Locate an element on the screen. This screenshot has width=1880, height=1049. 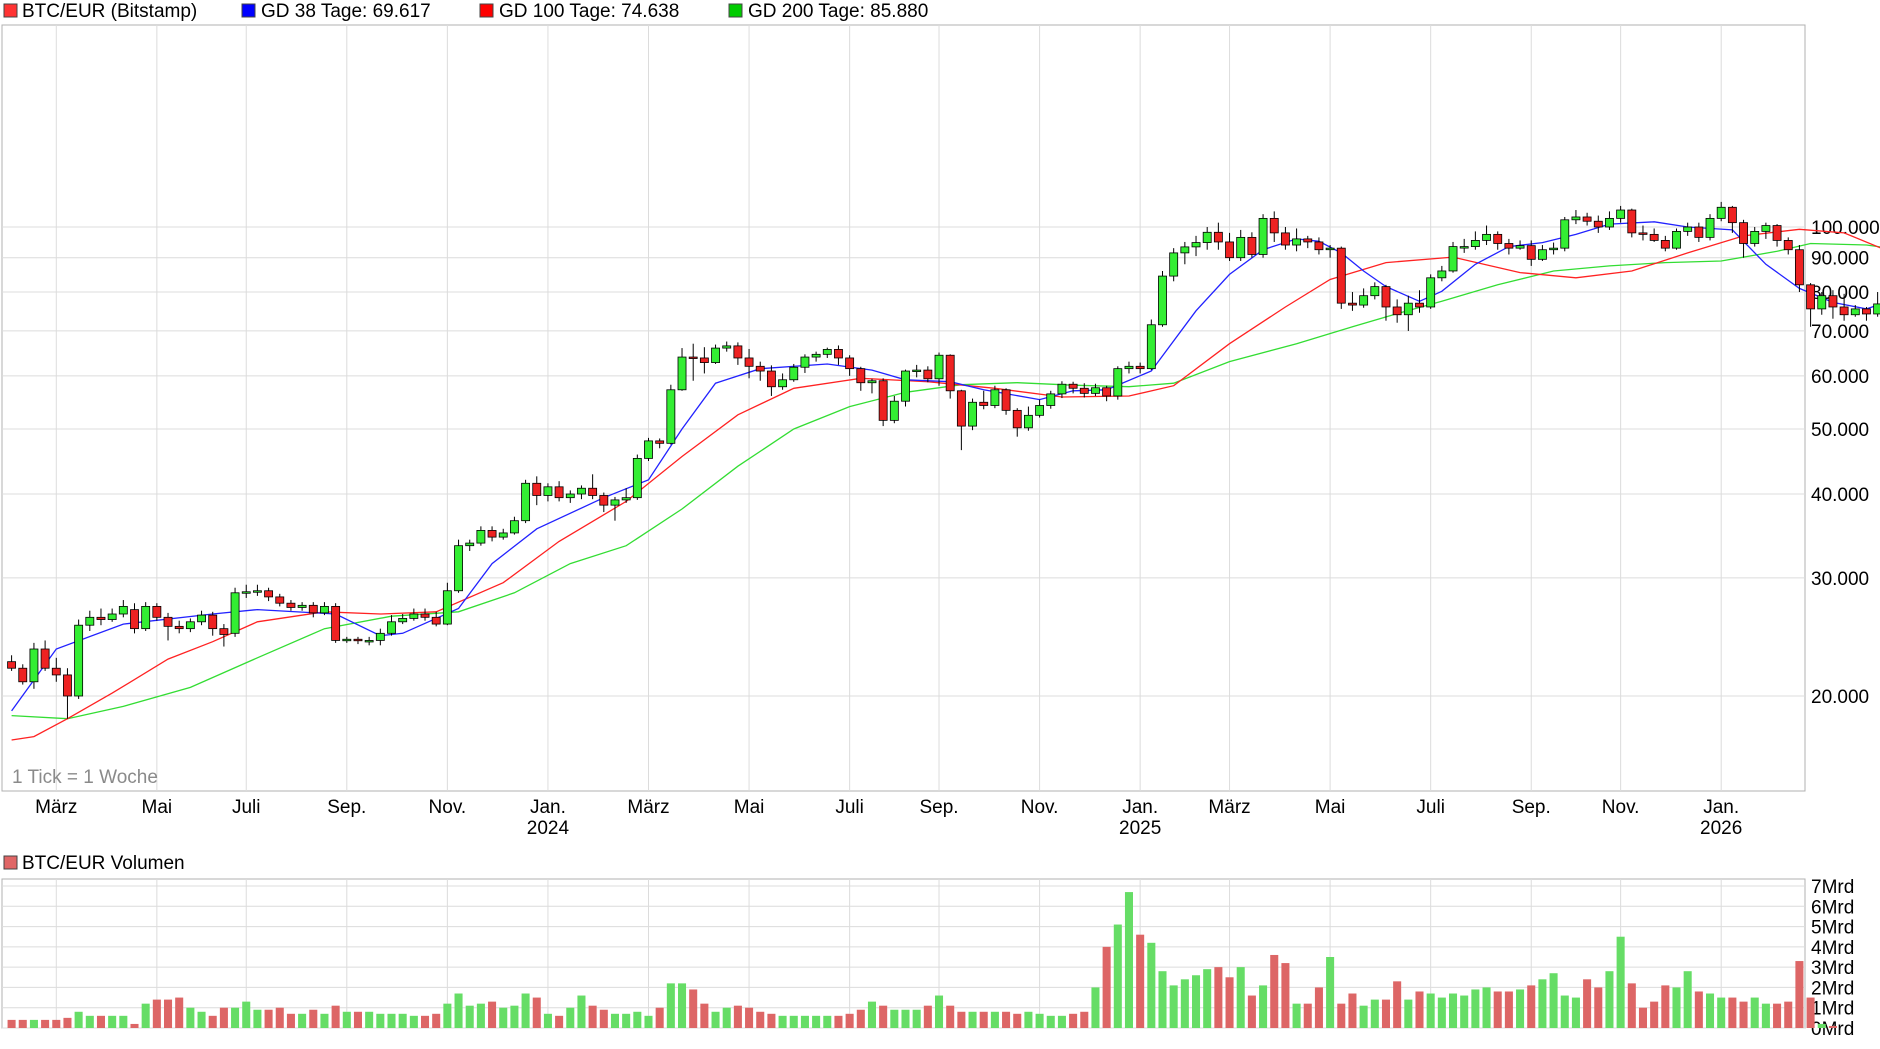
month-tick-label: Sep. is located at coordinates (1531, 807).